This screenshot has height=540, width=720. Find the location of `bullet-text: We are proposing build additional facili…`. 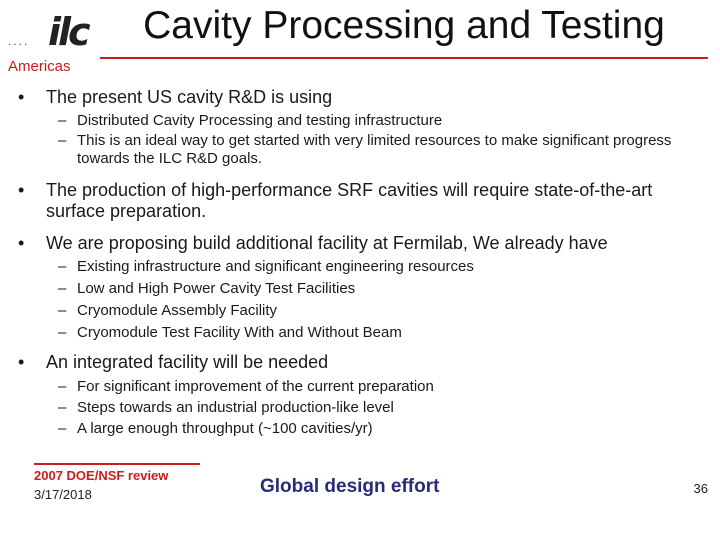

bullet-text: We are proposing build additional facili… is located at coordinates (327, 243).